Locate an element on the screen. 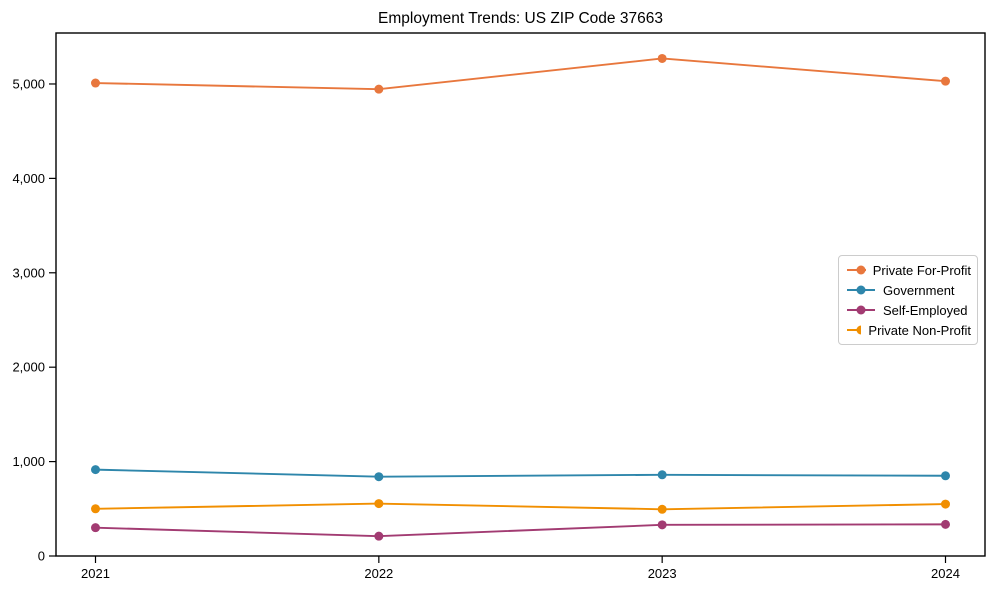  x-tick-label: 2024 is located at coordinates (945, 573).